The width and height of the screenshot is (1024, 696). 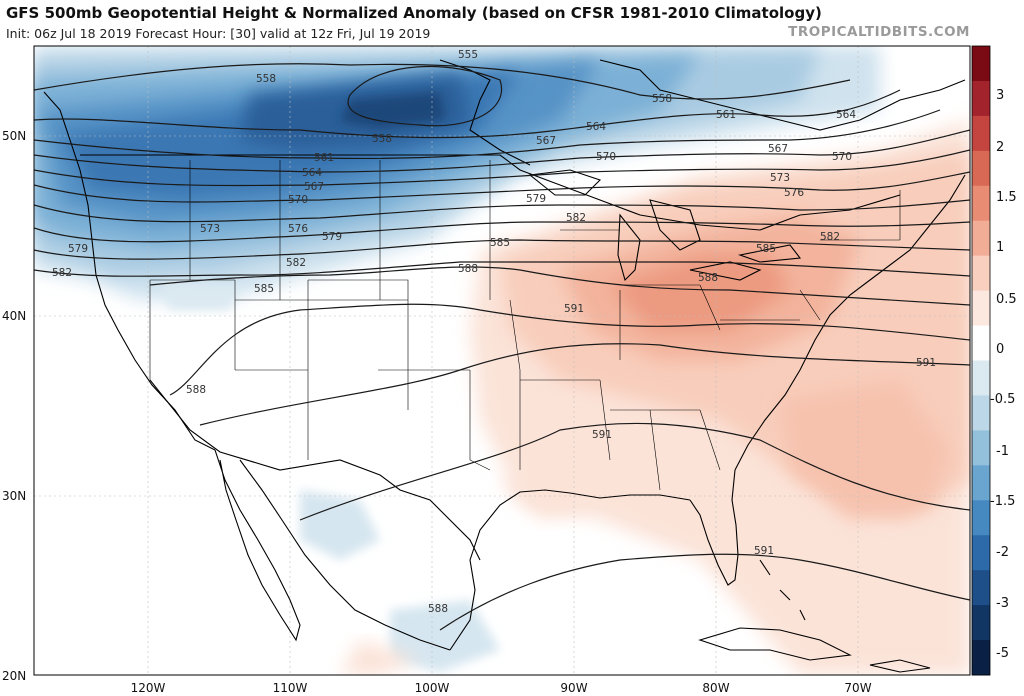 What do you see at coordinates (501, 688) in the screenshot?
I see `lon-axis: 120W 110W 100W 90W 80W 70W` at bounding box center [501, 688].